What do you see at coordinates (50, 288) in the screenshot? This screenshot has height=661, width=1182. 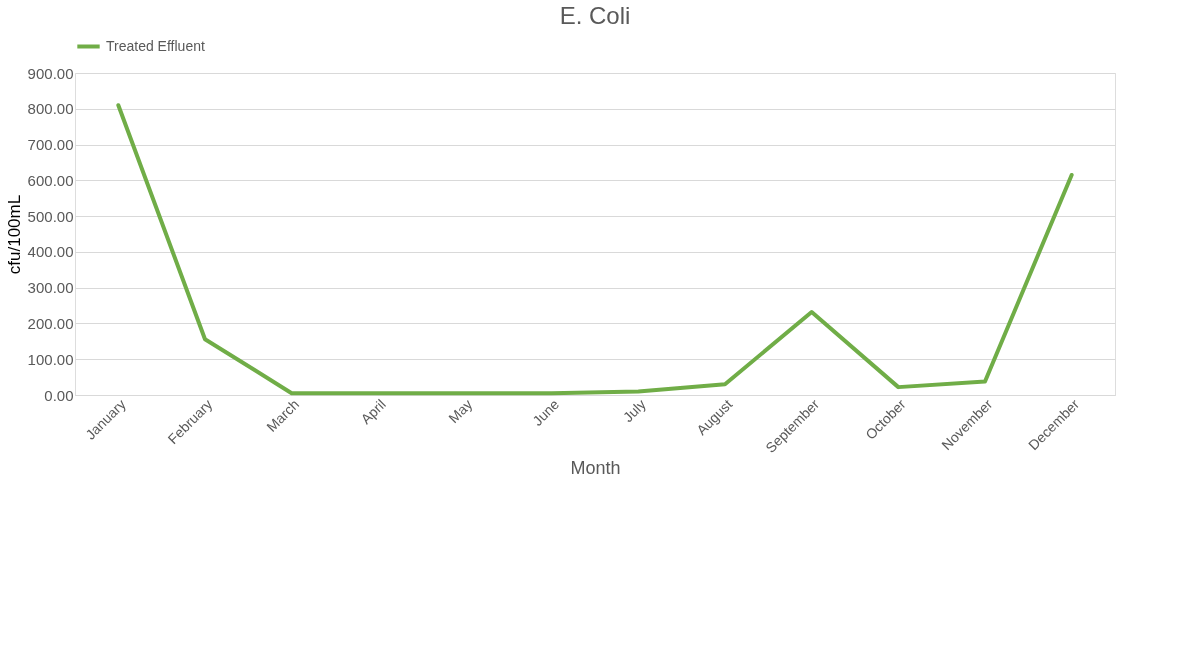 I see `y-tick-label: 300.00` at bounding box center [50, 288].